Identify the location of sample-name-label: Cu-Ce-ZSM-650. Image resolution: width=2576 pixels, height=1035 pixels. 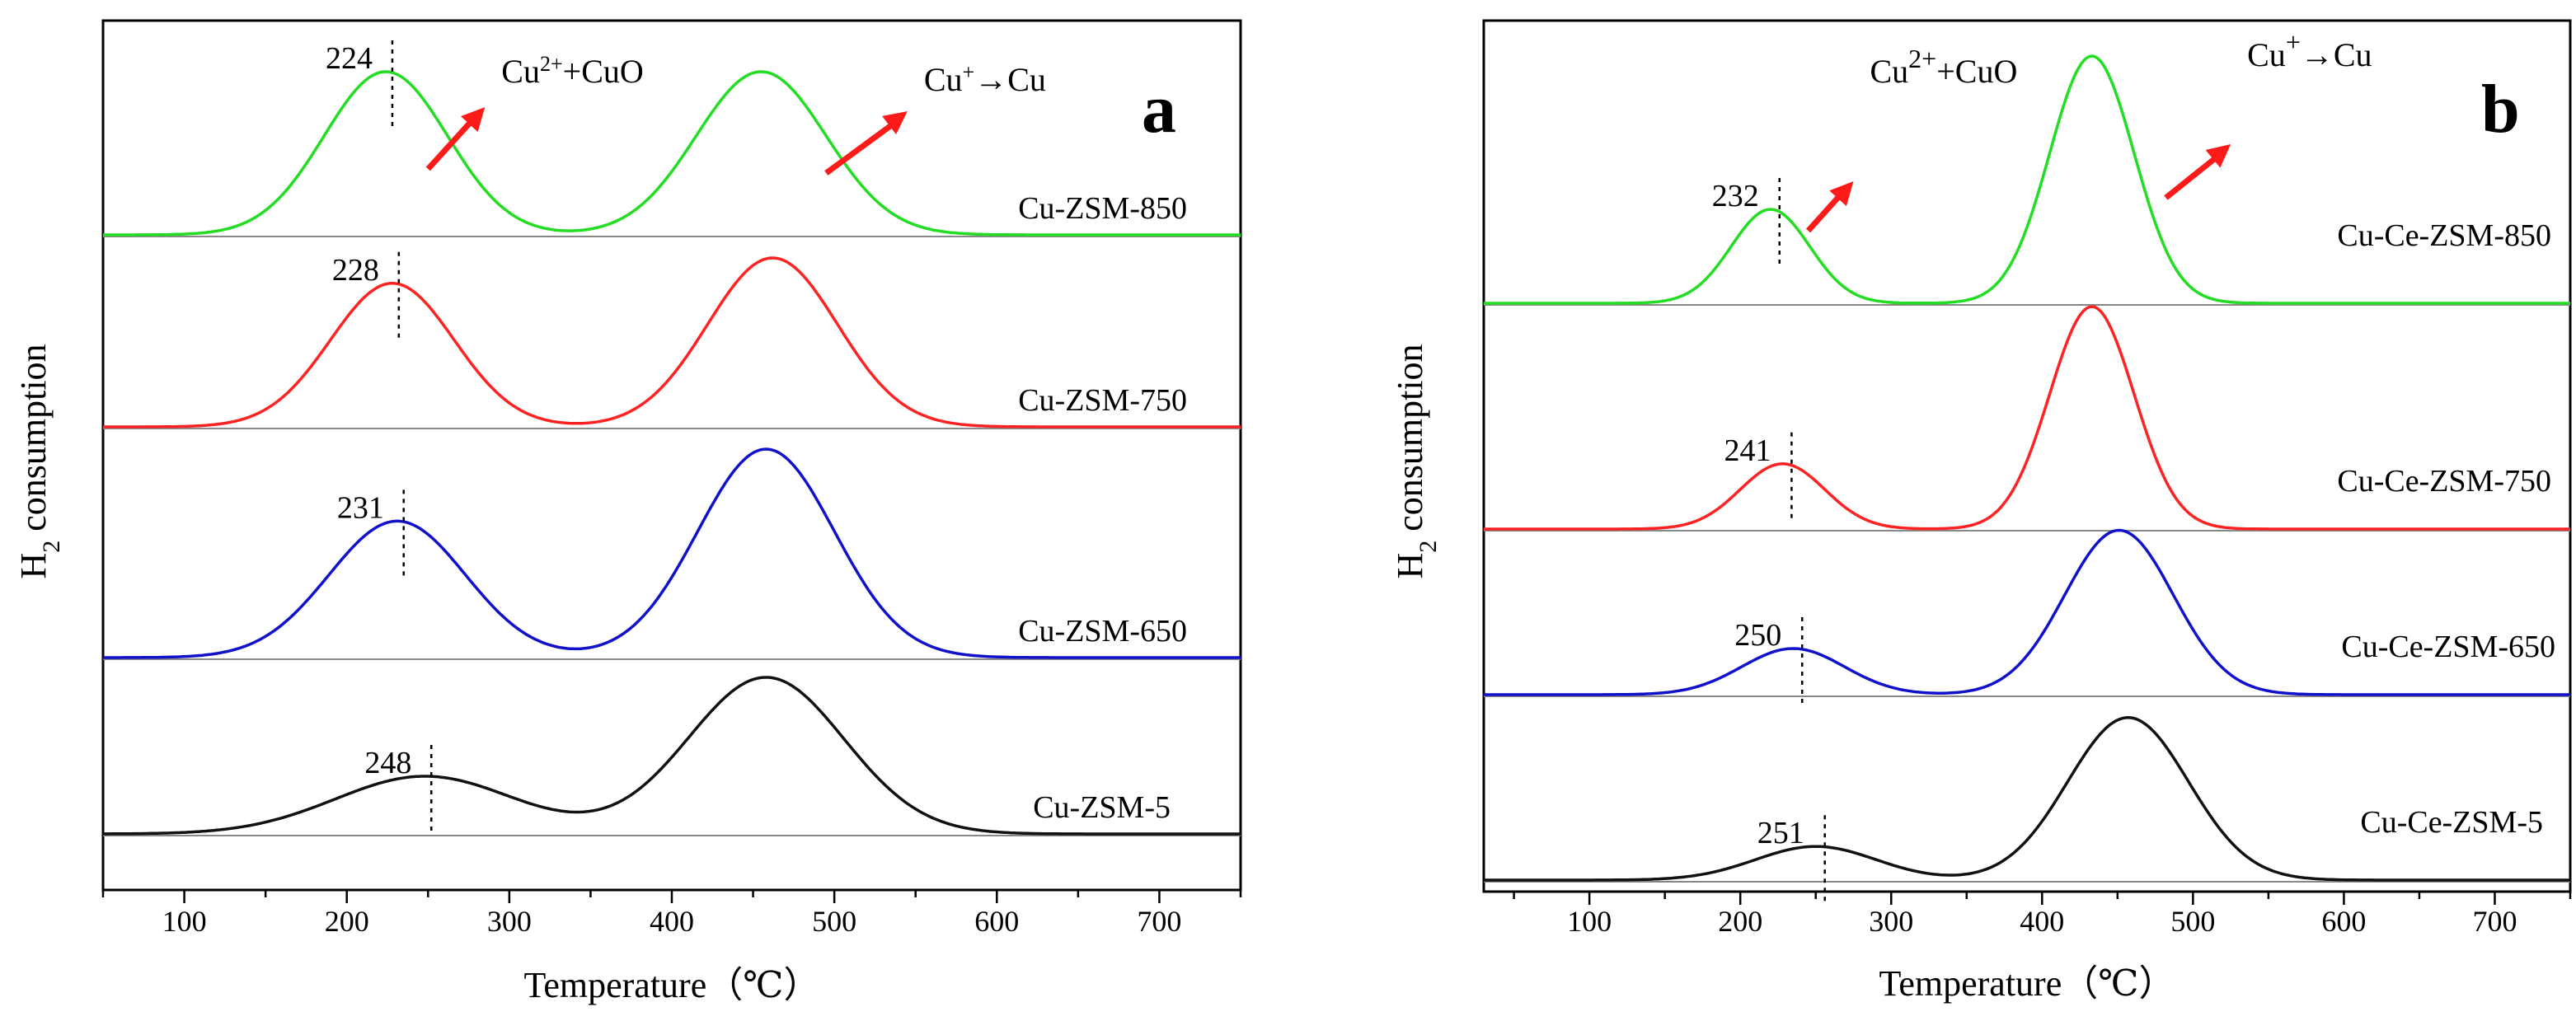
(2448, 647).